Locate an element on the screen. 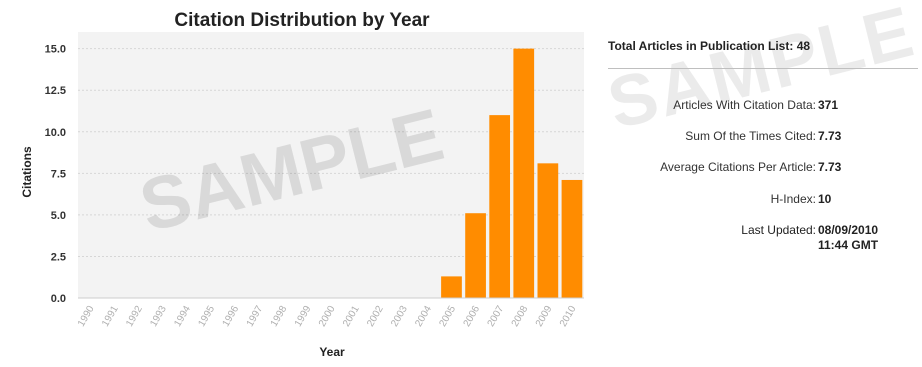 This screenshot has width=922, height=367. y-tick-label: 5.0 is located at coordinates (58, 216).